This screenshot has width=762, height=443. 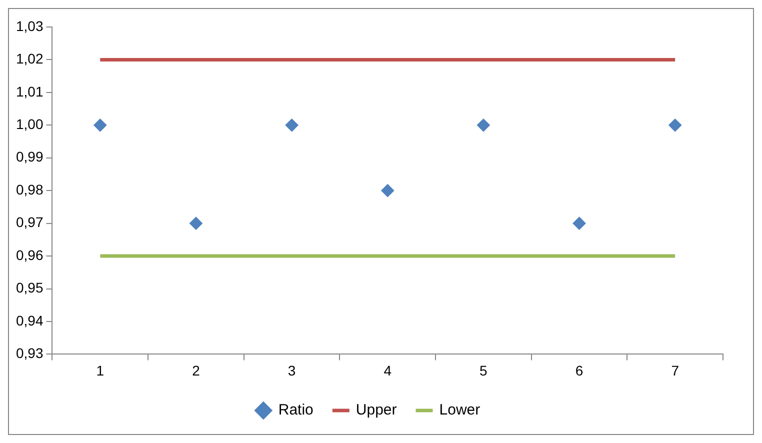 What do you see at coordinates (196, 370) in the screenshot?
I see `x-tick-label: 2` at bounding box center [196, 370].